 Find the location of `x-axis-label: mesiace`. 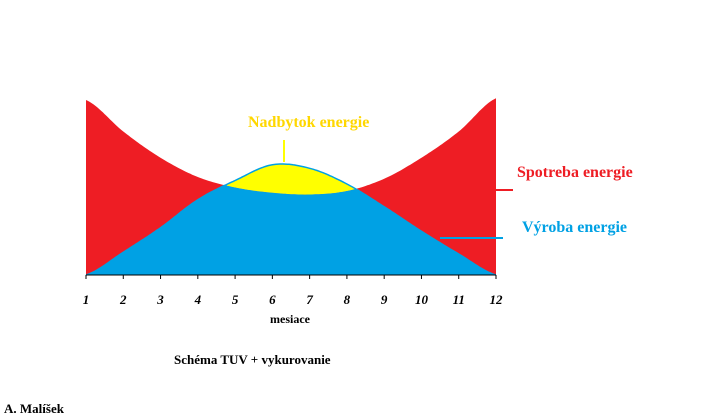

x-axis-label: mesiace is located at coordinates (290, 319).